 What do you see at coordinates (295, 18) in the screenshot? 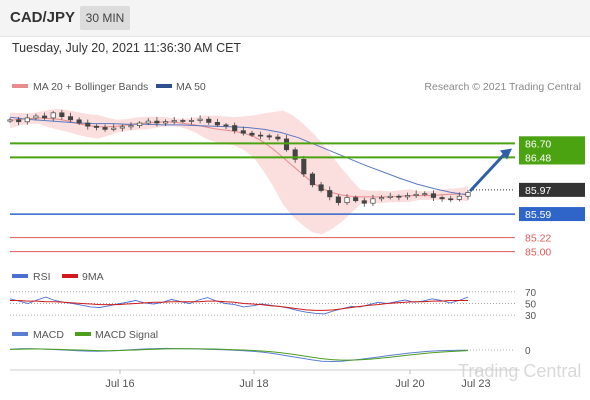
I see `chart-header-bar: CAD/JPY 30 MIN` at bounding box center [295, 18].